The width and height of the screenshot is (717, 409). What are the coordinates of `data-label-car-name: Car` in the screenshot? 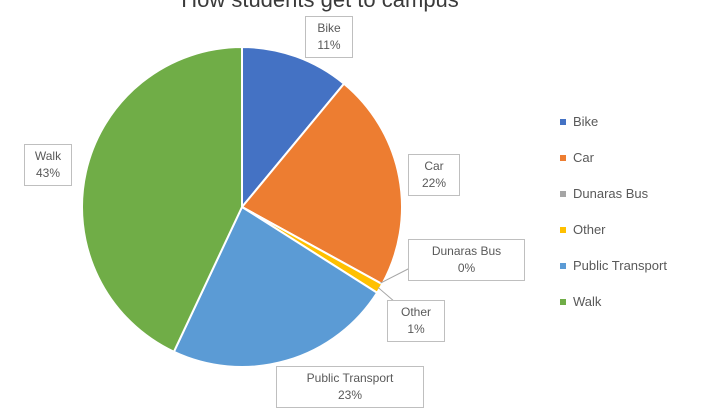 It's located at (434, 166).